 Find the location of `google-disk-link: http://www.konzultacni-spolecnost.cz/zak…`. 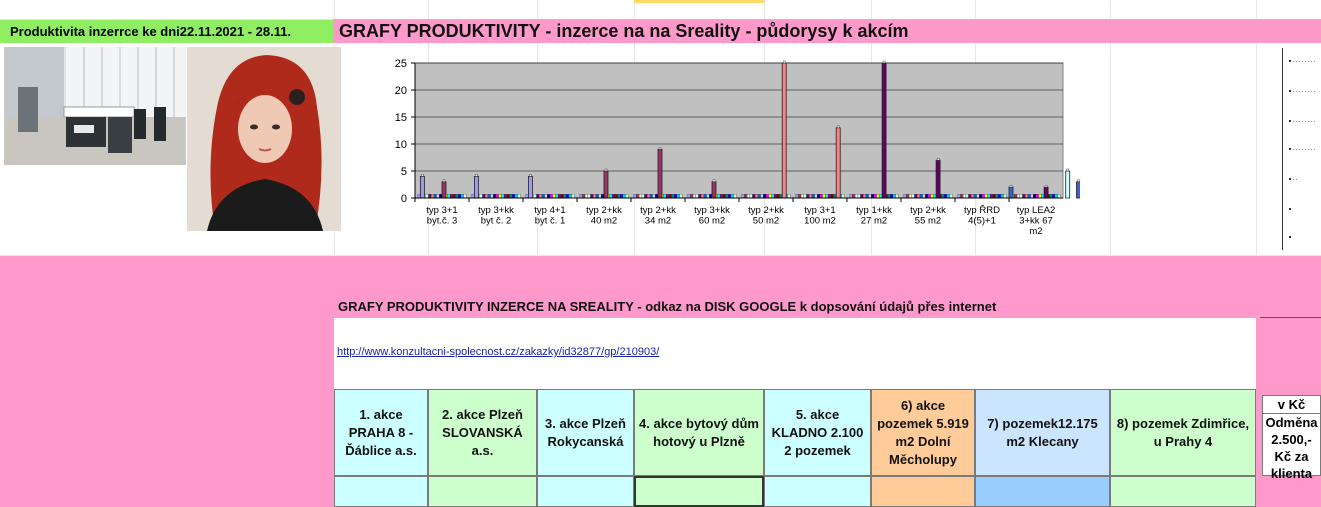

google-disk-link: http://www.konzultacni-spolecnost.cz/zak… is located at coordinates (498, 352).